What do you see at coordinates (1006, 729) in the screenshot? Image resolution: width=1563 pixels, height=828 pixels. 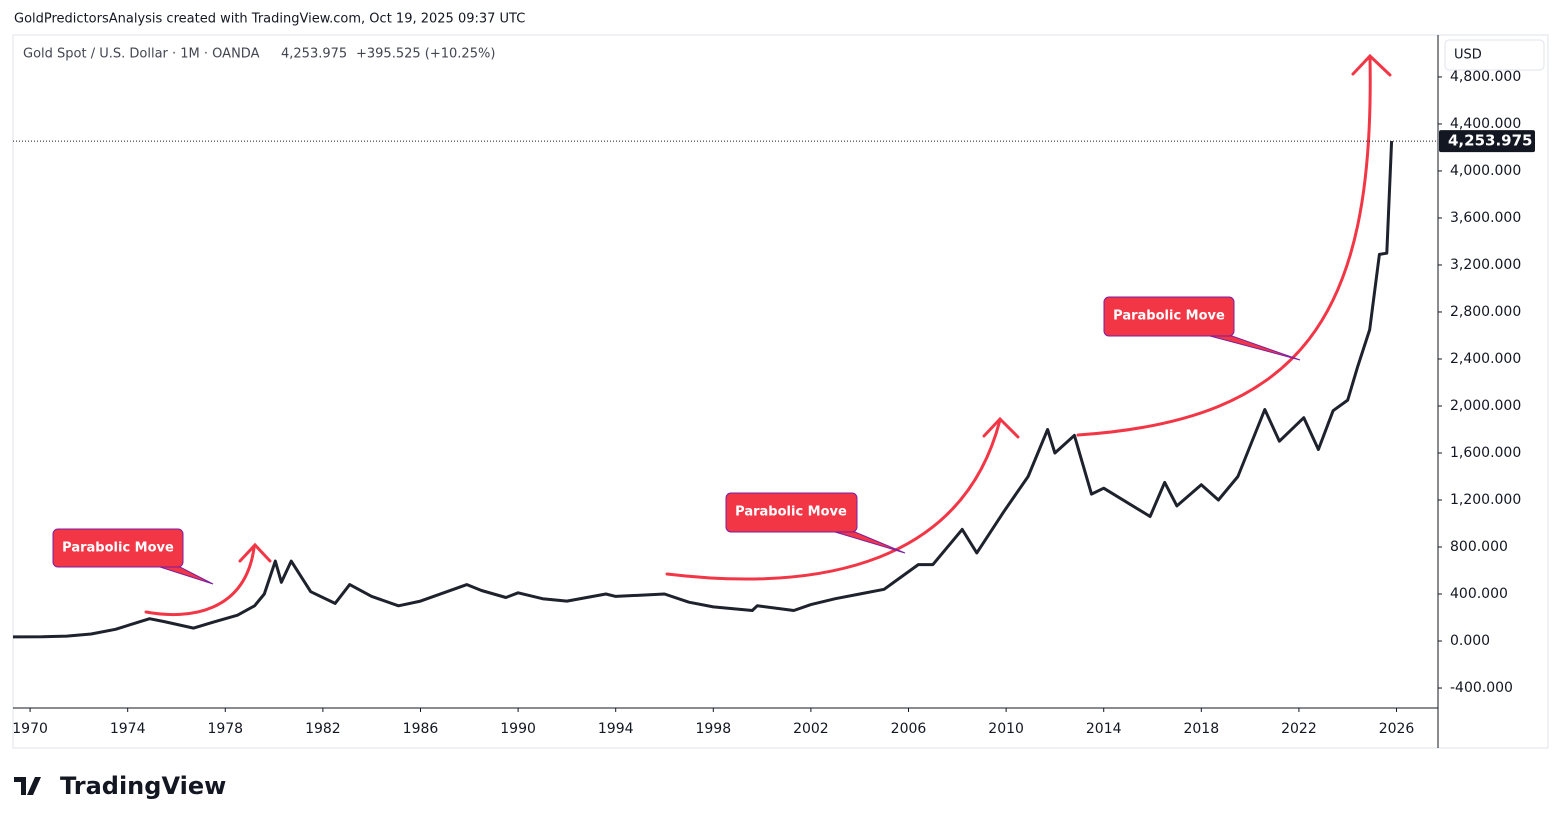 I see `x-tick-label: 2010` at bounding box center [1006, 729].